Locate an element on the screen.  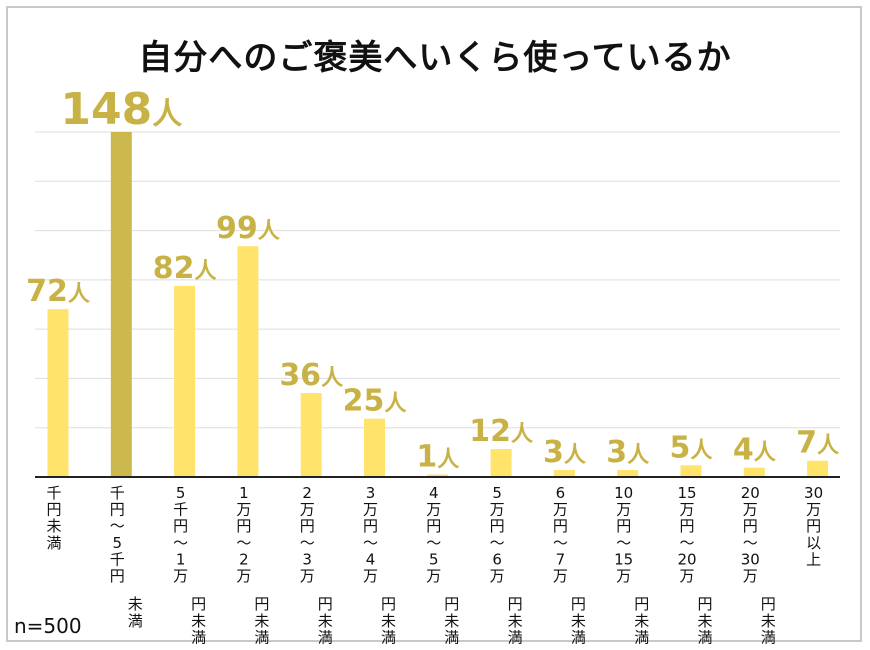
category-label-0-char: 千 is located at coordinates (53, 493).